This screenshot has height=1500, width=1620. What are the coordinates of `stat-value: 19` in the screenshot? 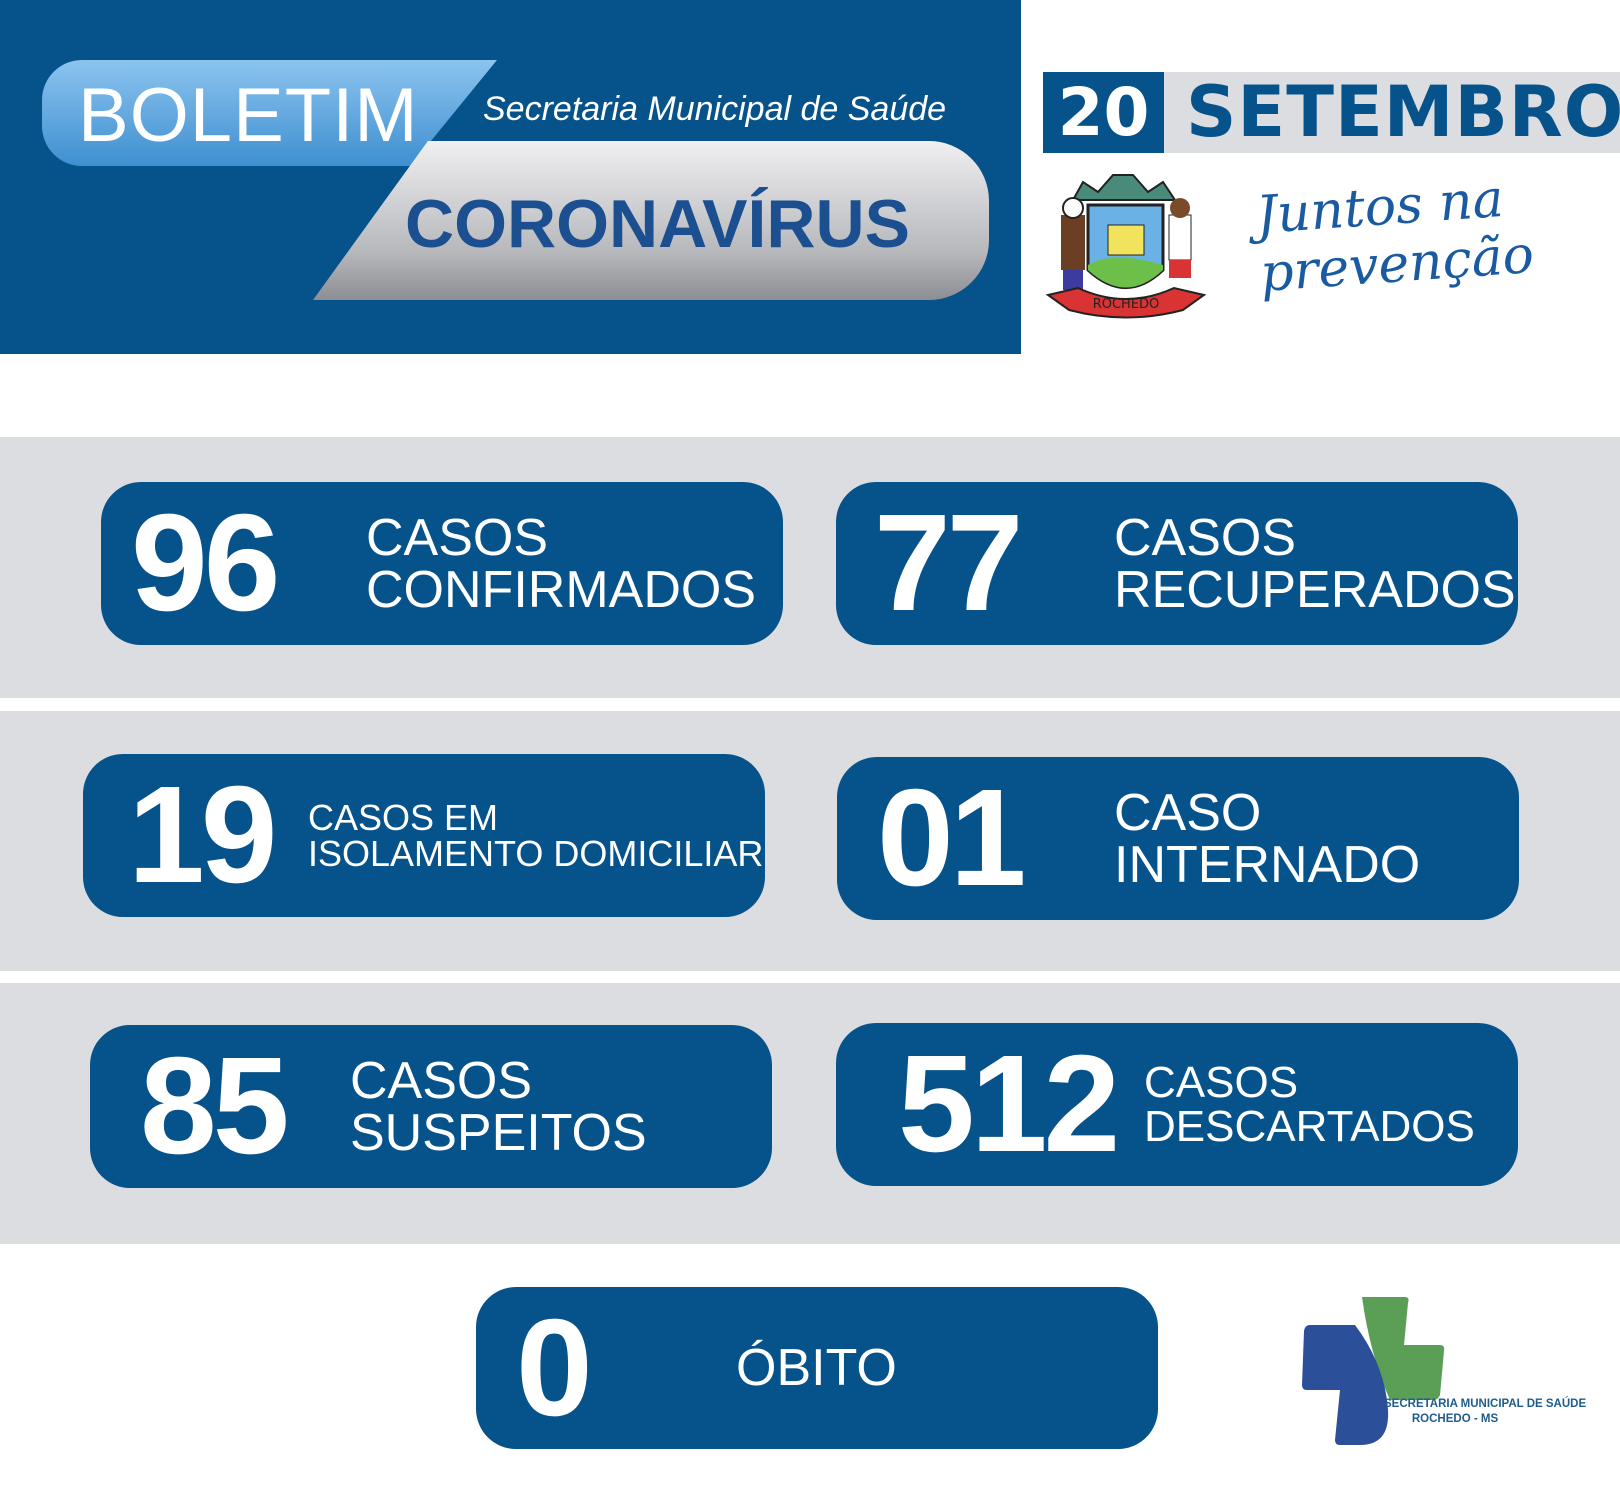 It's located at (203, 835).